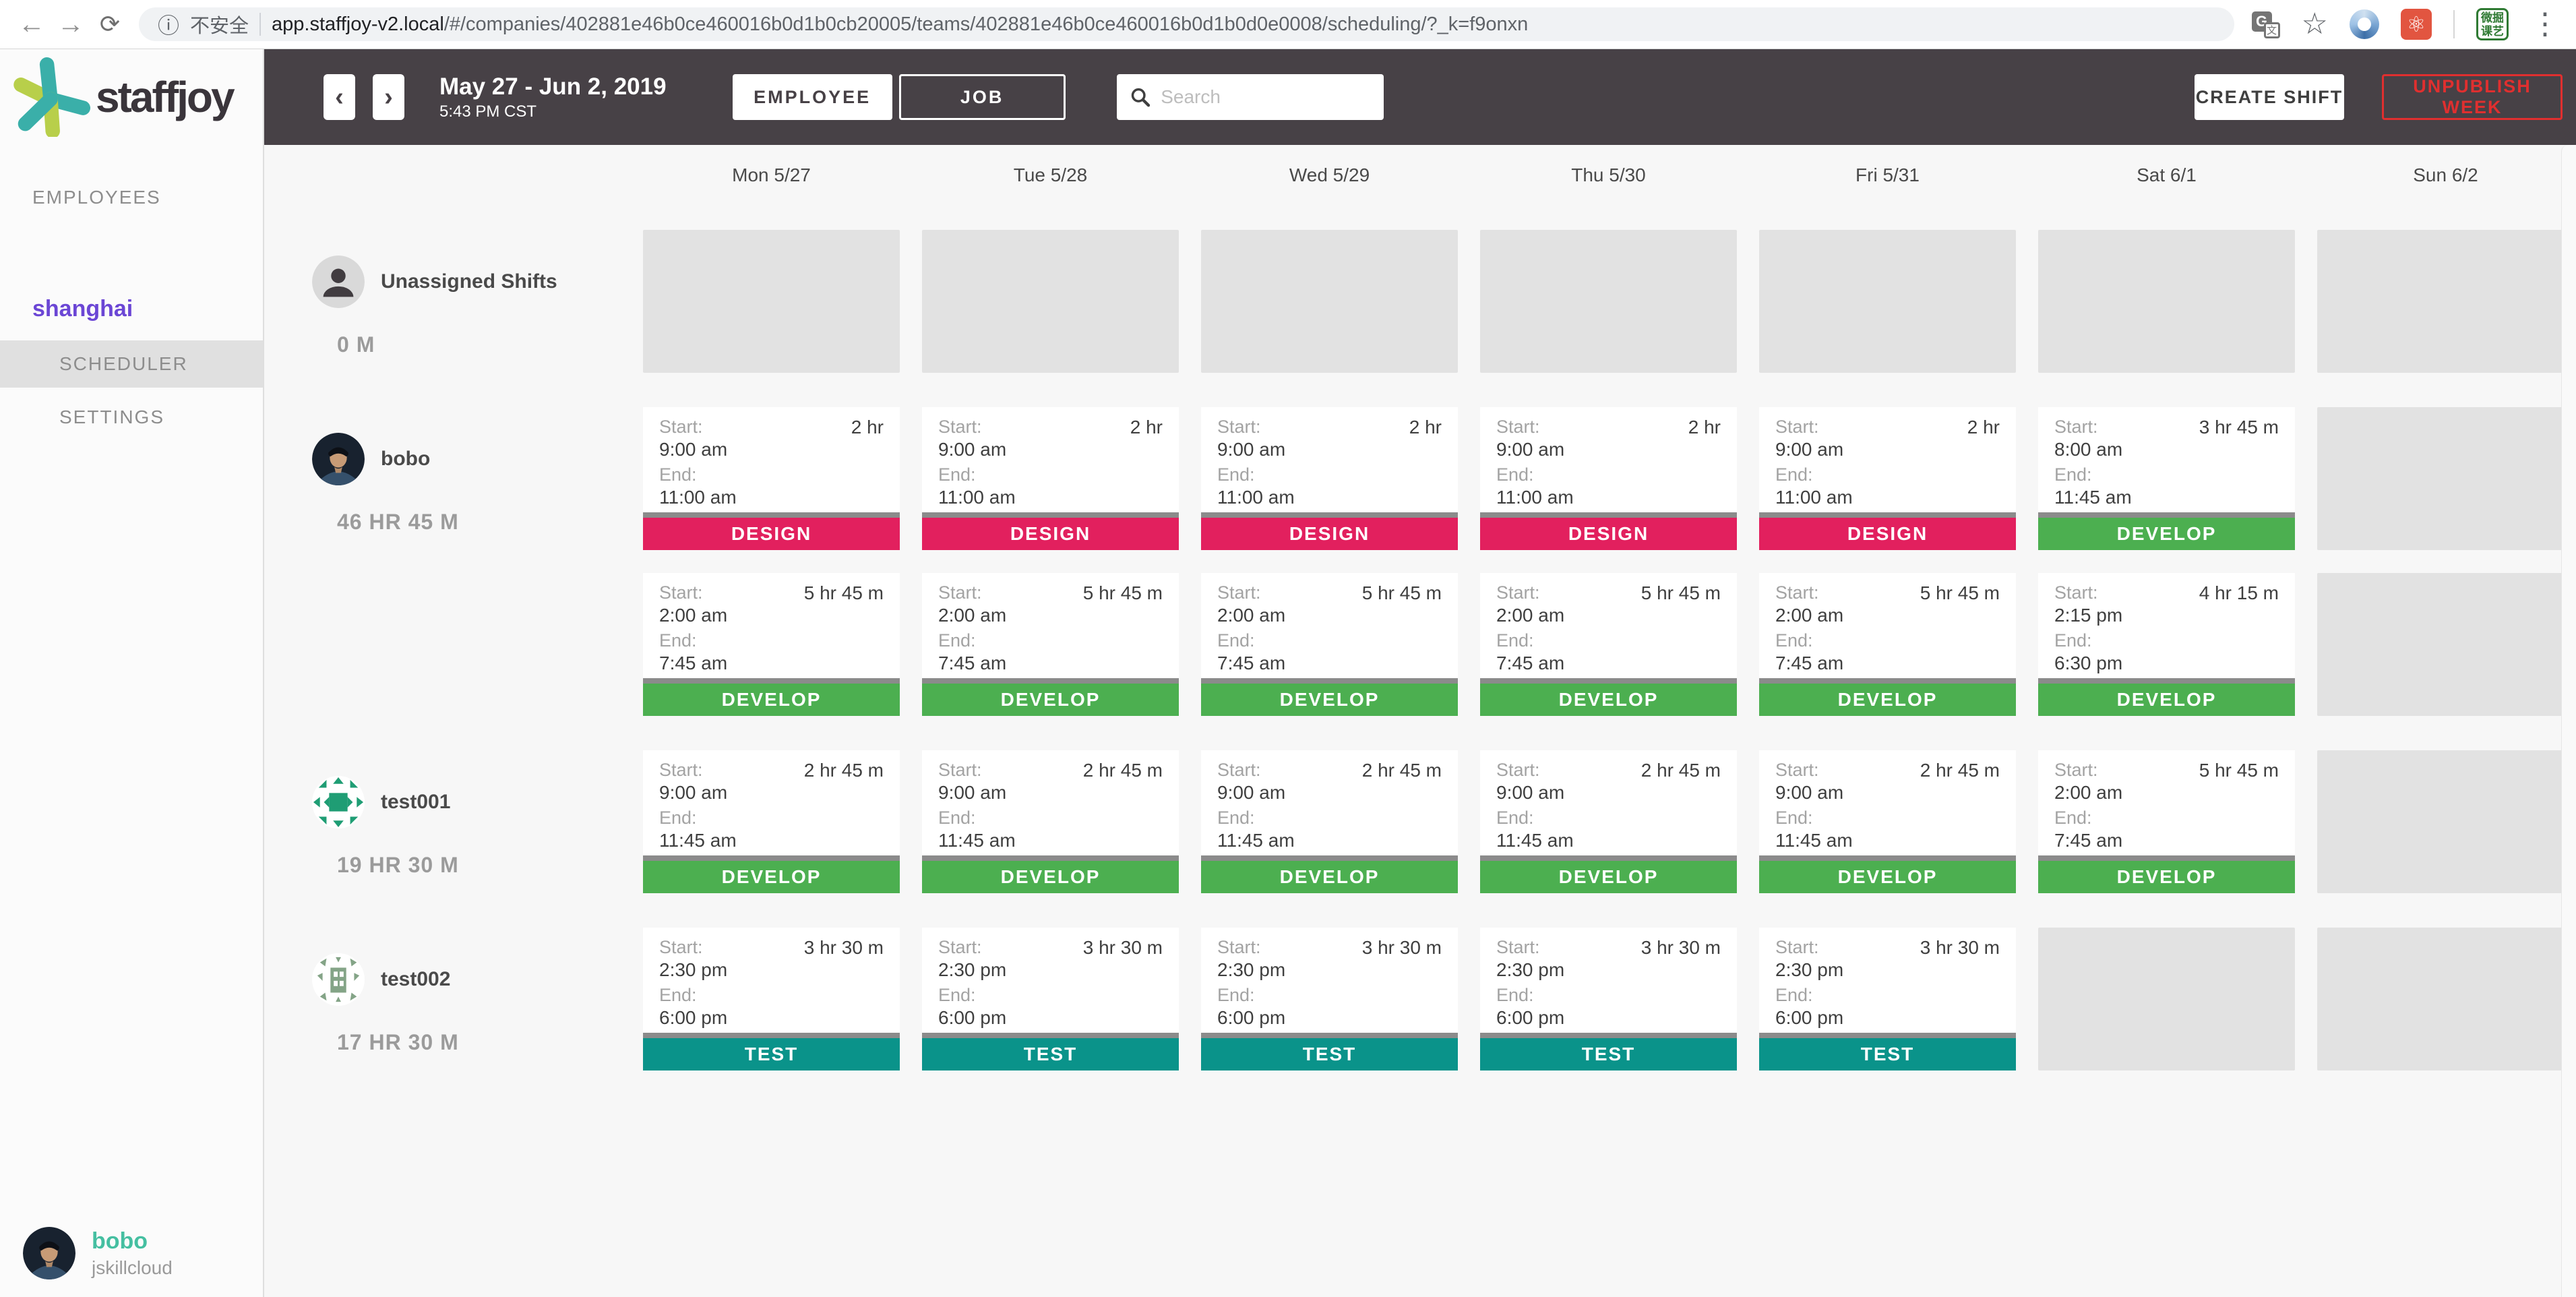 The image size is (2576, 1297). Describe the element at coordinates (982, 97) in the screenshot. I see `job-view-button: JOB` at that location.